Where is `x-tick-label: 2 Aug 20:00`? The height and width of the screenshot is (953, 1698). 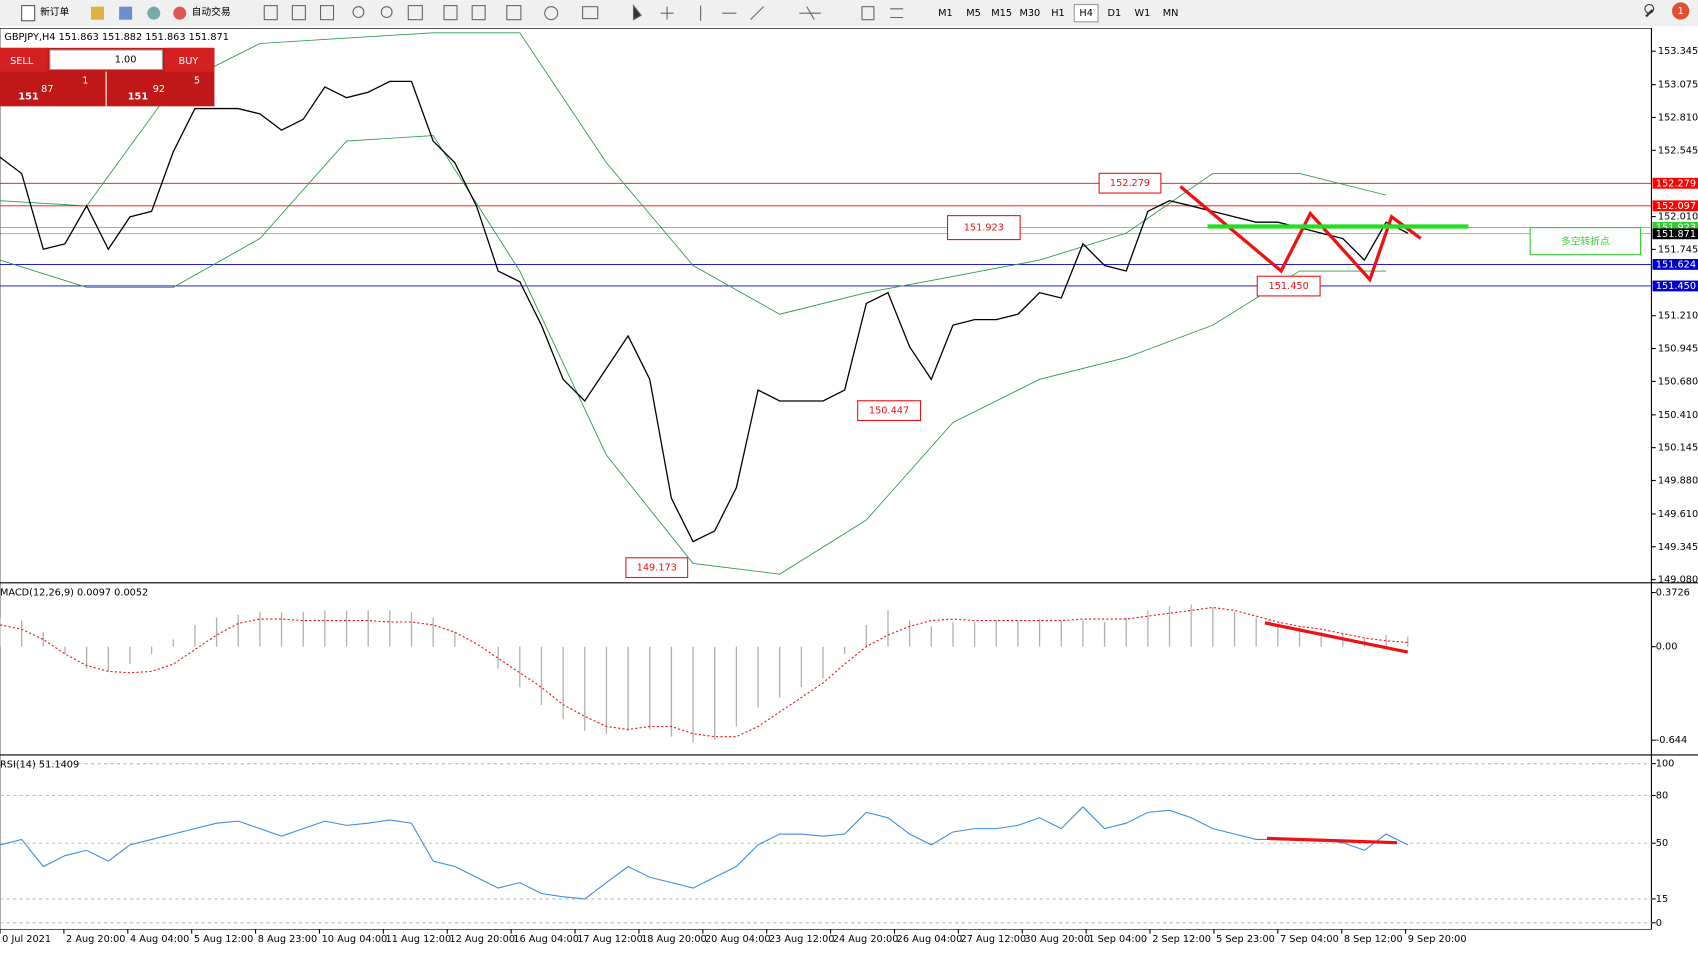
x-tick-label: 2 Aug 20:00 is located at coordinates (95, 939).